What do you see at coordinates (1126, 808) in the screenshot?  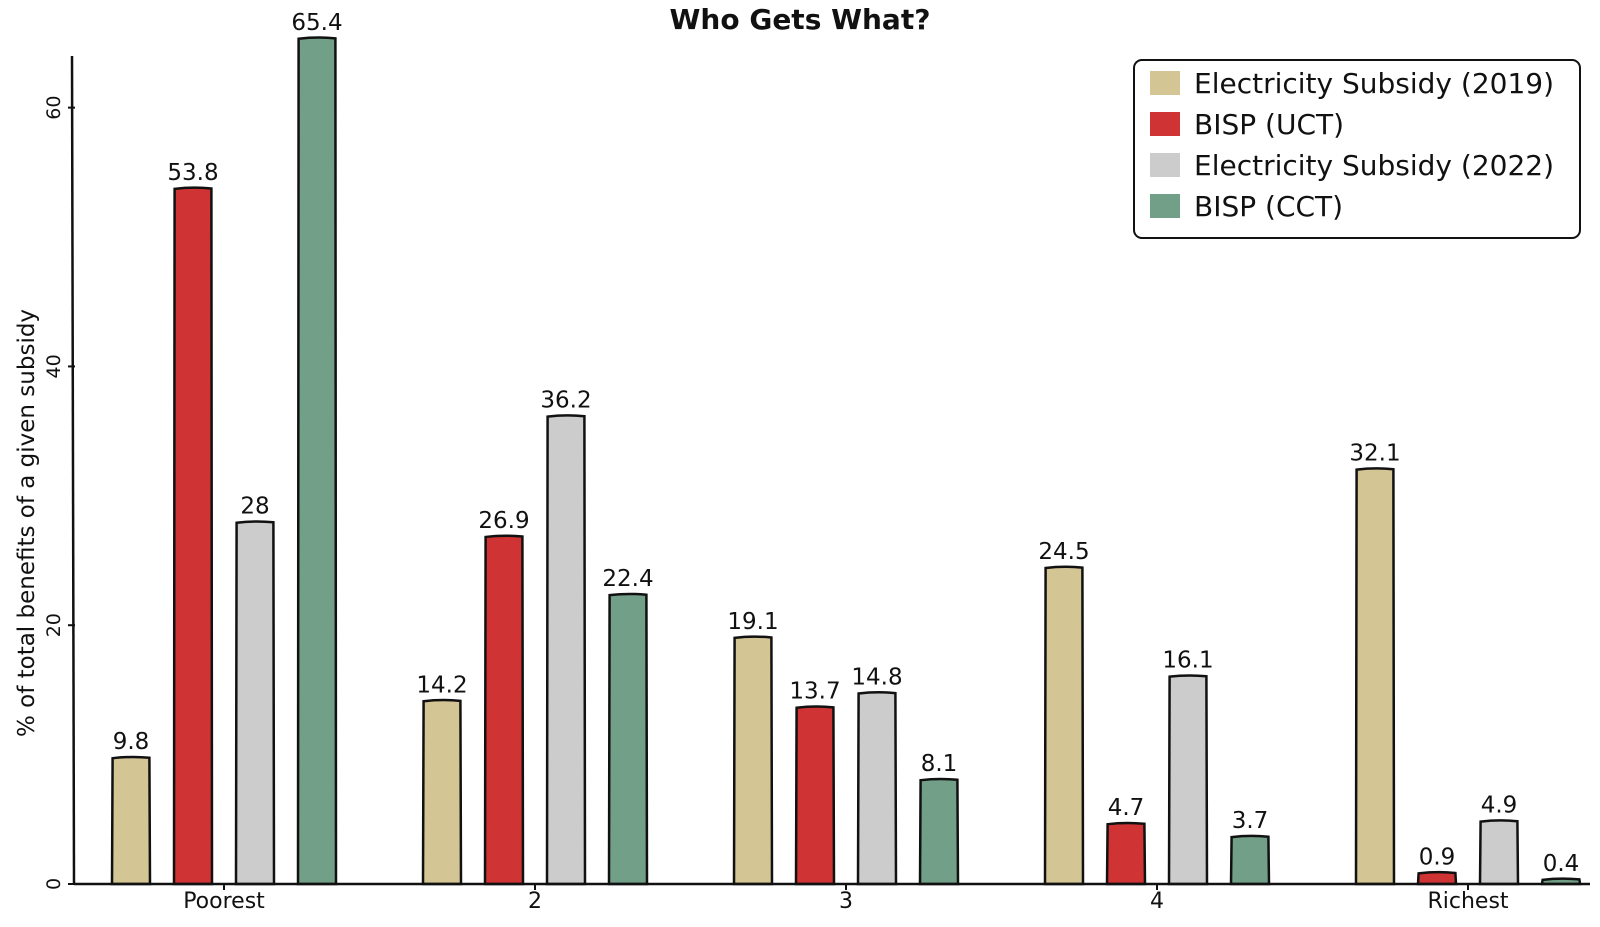 I see `data-label-bisp-uct-4: 4.7` at bounding box center [1126, 808].